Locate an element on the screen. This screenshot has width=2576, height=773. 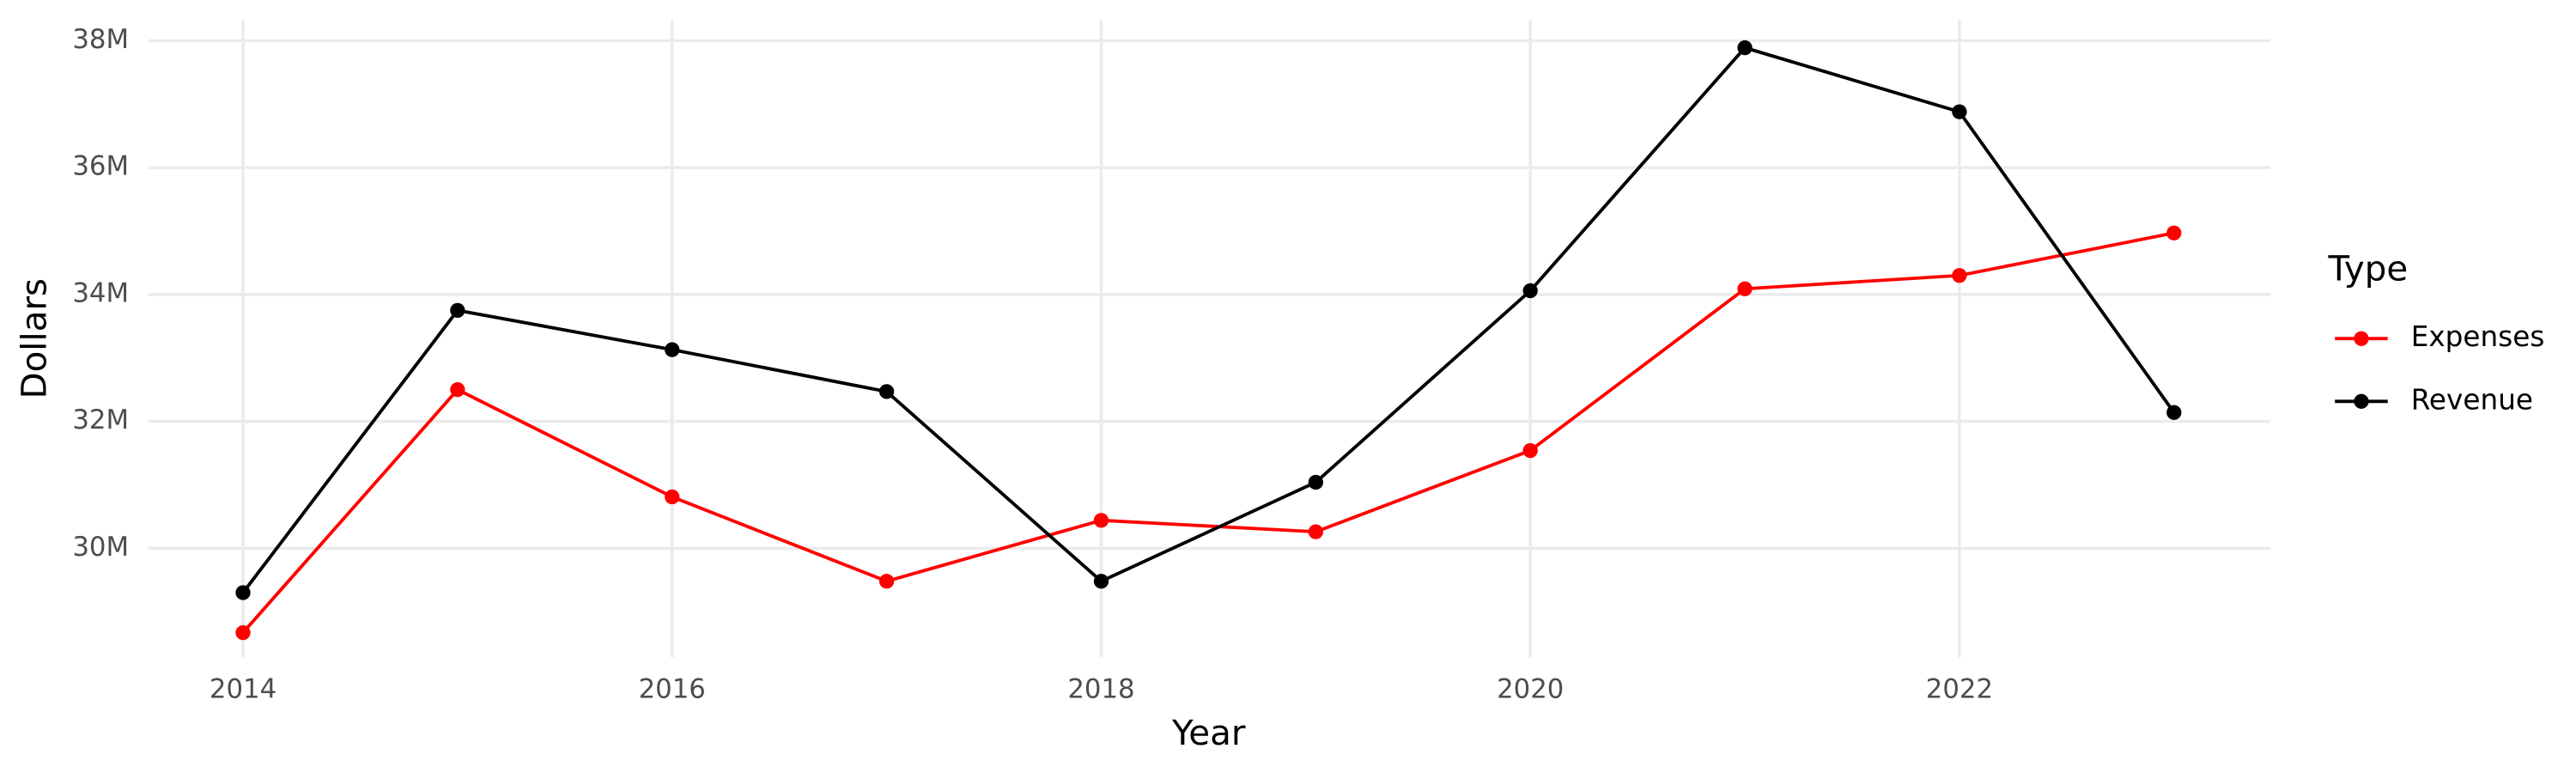
legend-label: Expenses is located at coordinates (2478, 336).